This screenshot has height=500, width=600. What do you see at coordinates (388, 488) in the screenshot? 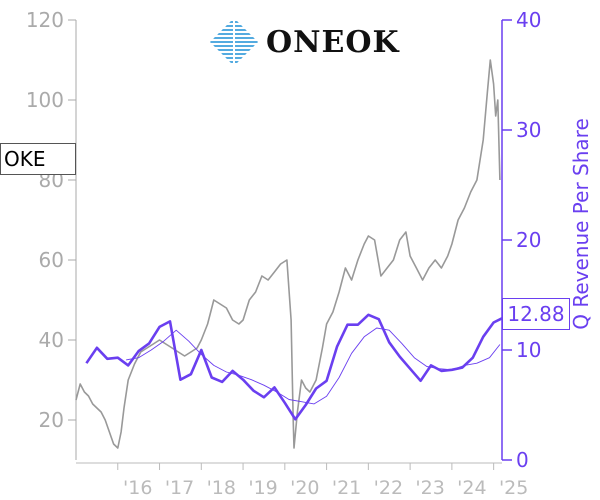
I see `x-tick-label: '22` at bounding box center [388, 488].